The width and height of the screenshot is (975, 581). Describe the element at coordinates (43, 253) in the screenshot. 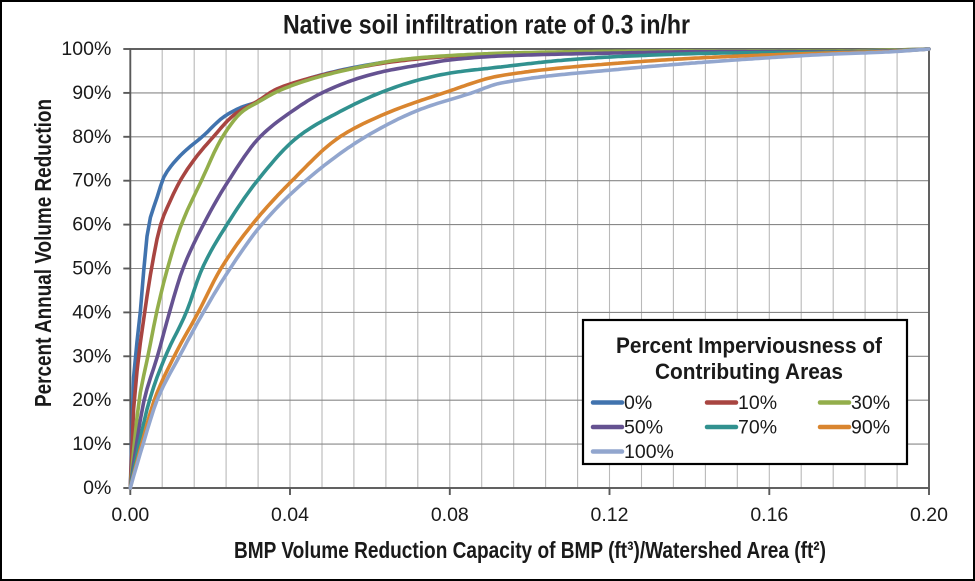

I see `svg-text:Percent Annual Volume Reductio: Percent Annual Volume Reduction` at that location.